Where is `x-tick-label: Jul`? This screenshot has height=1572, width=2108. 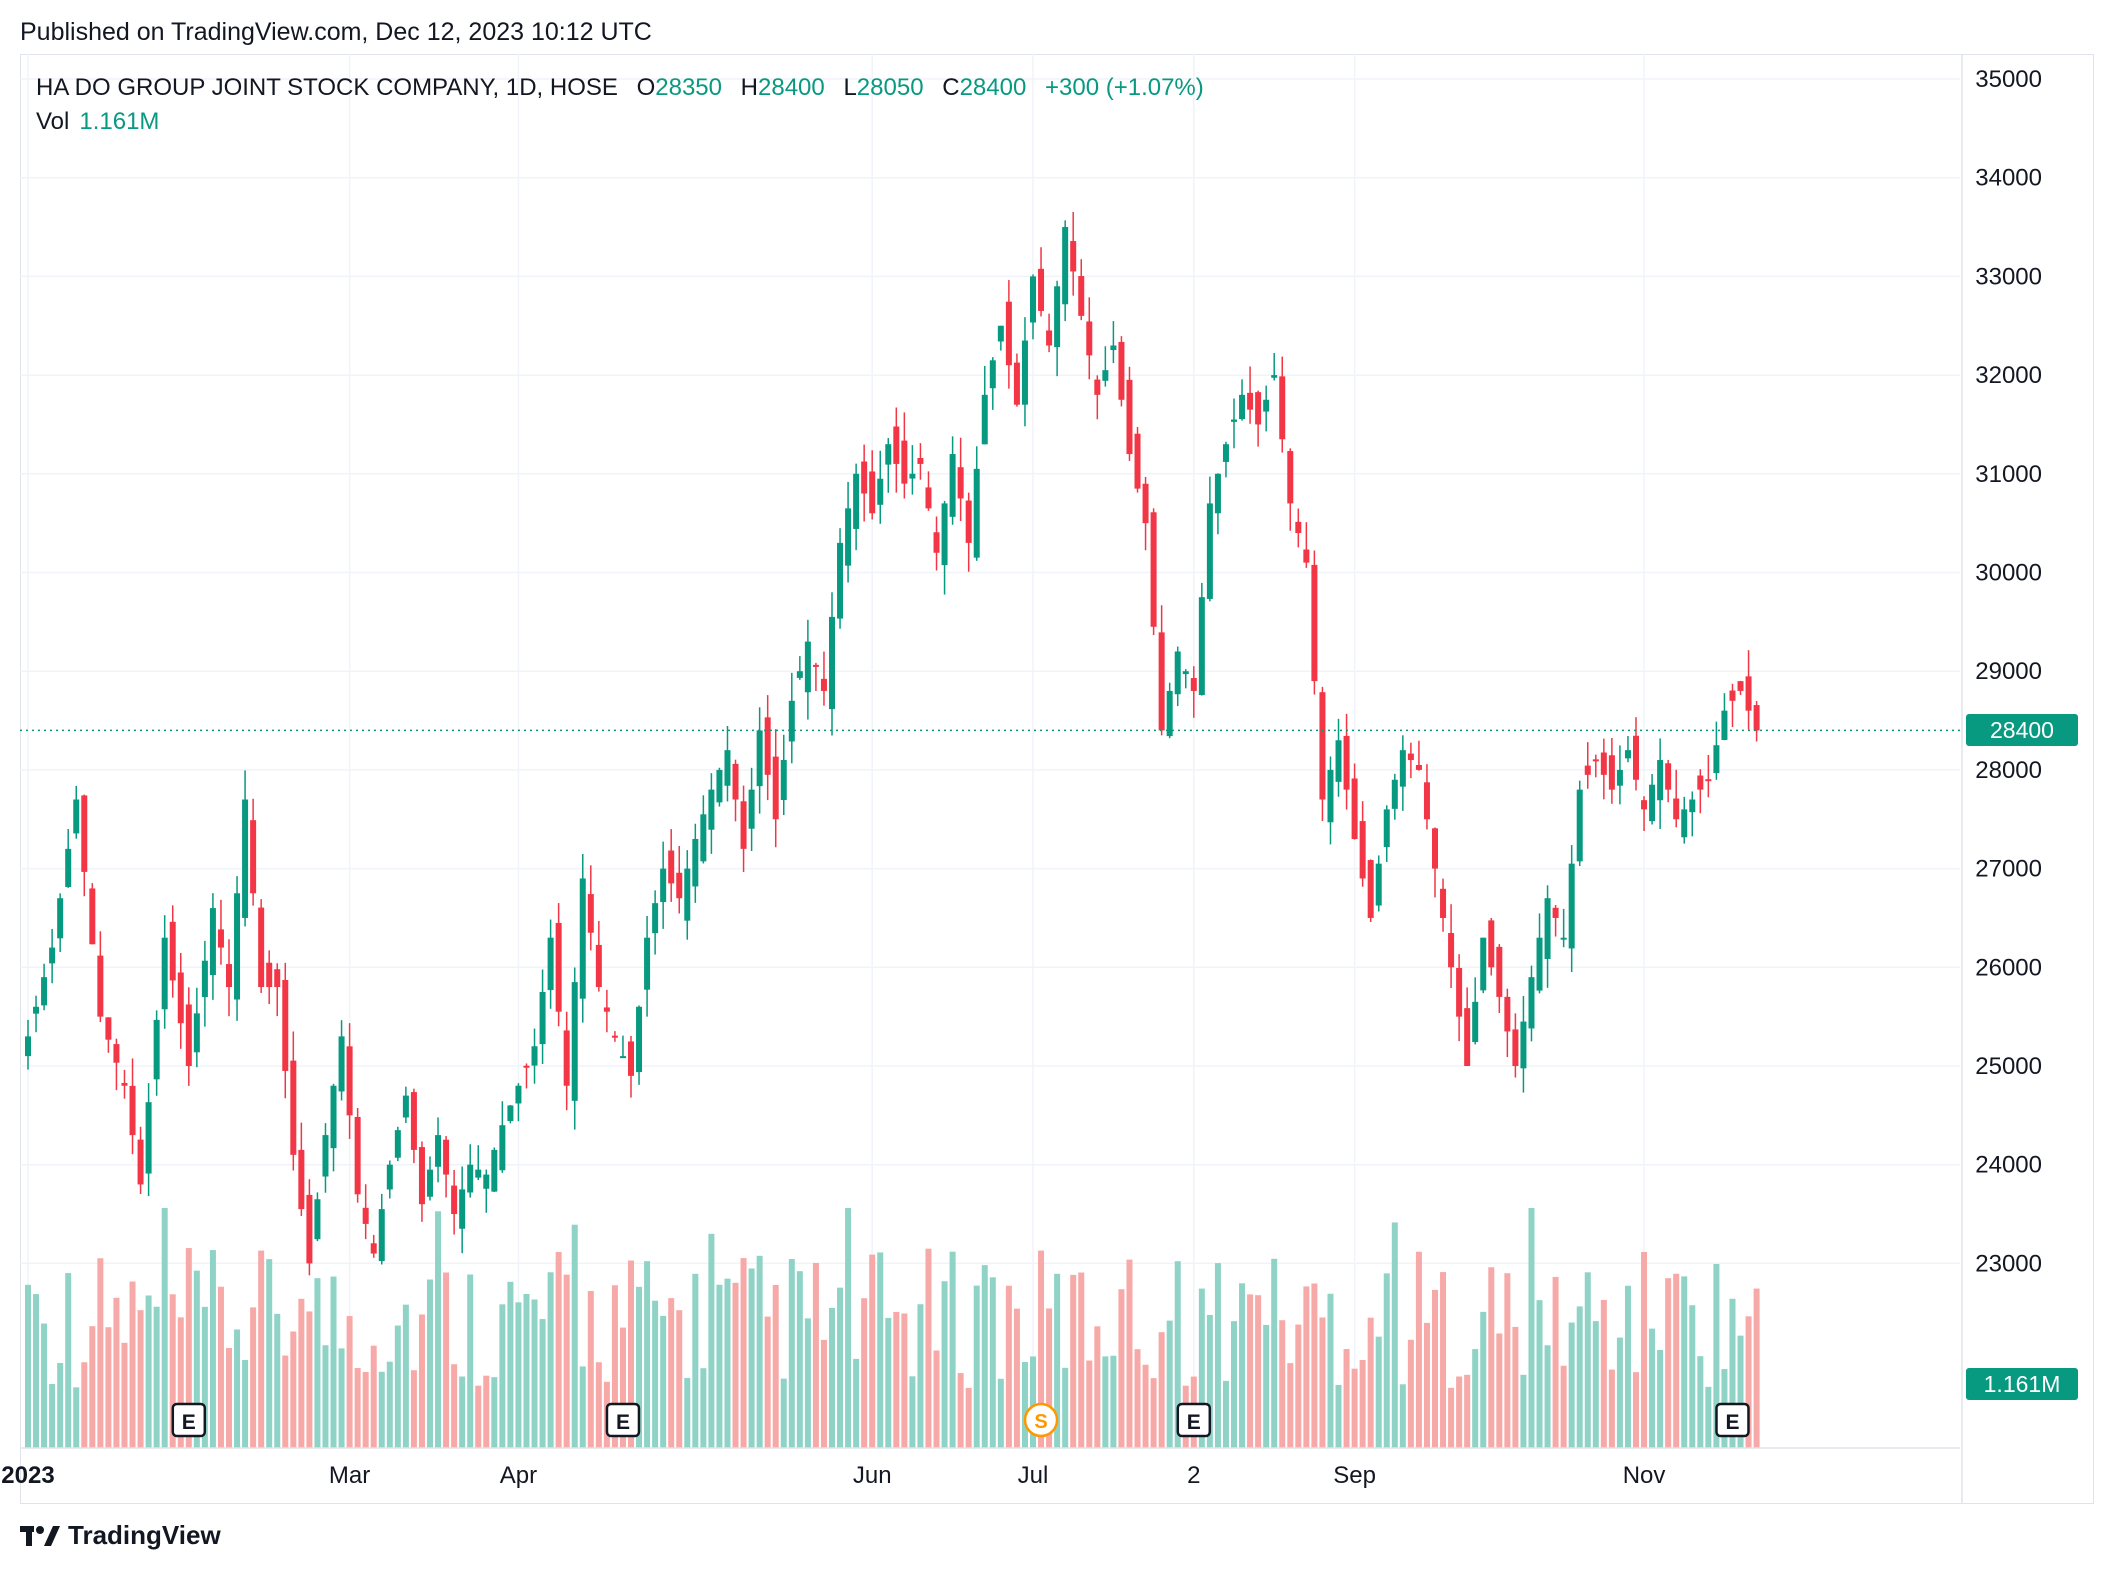 x-tick-label: Jul is located at coordinates (1033, 1475).